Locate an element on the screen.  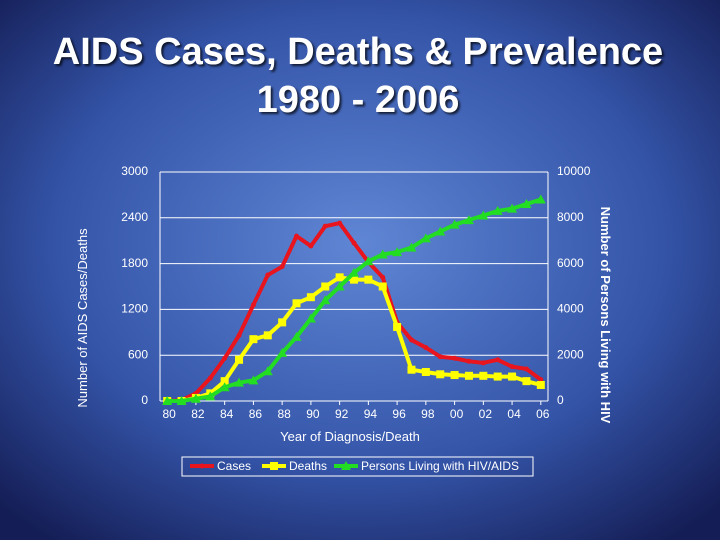
x-tick-label: 00 is located at coordinates (457, 414).